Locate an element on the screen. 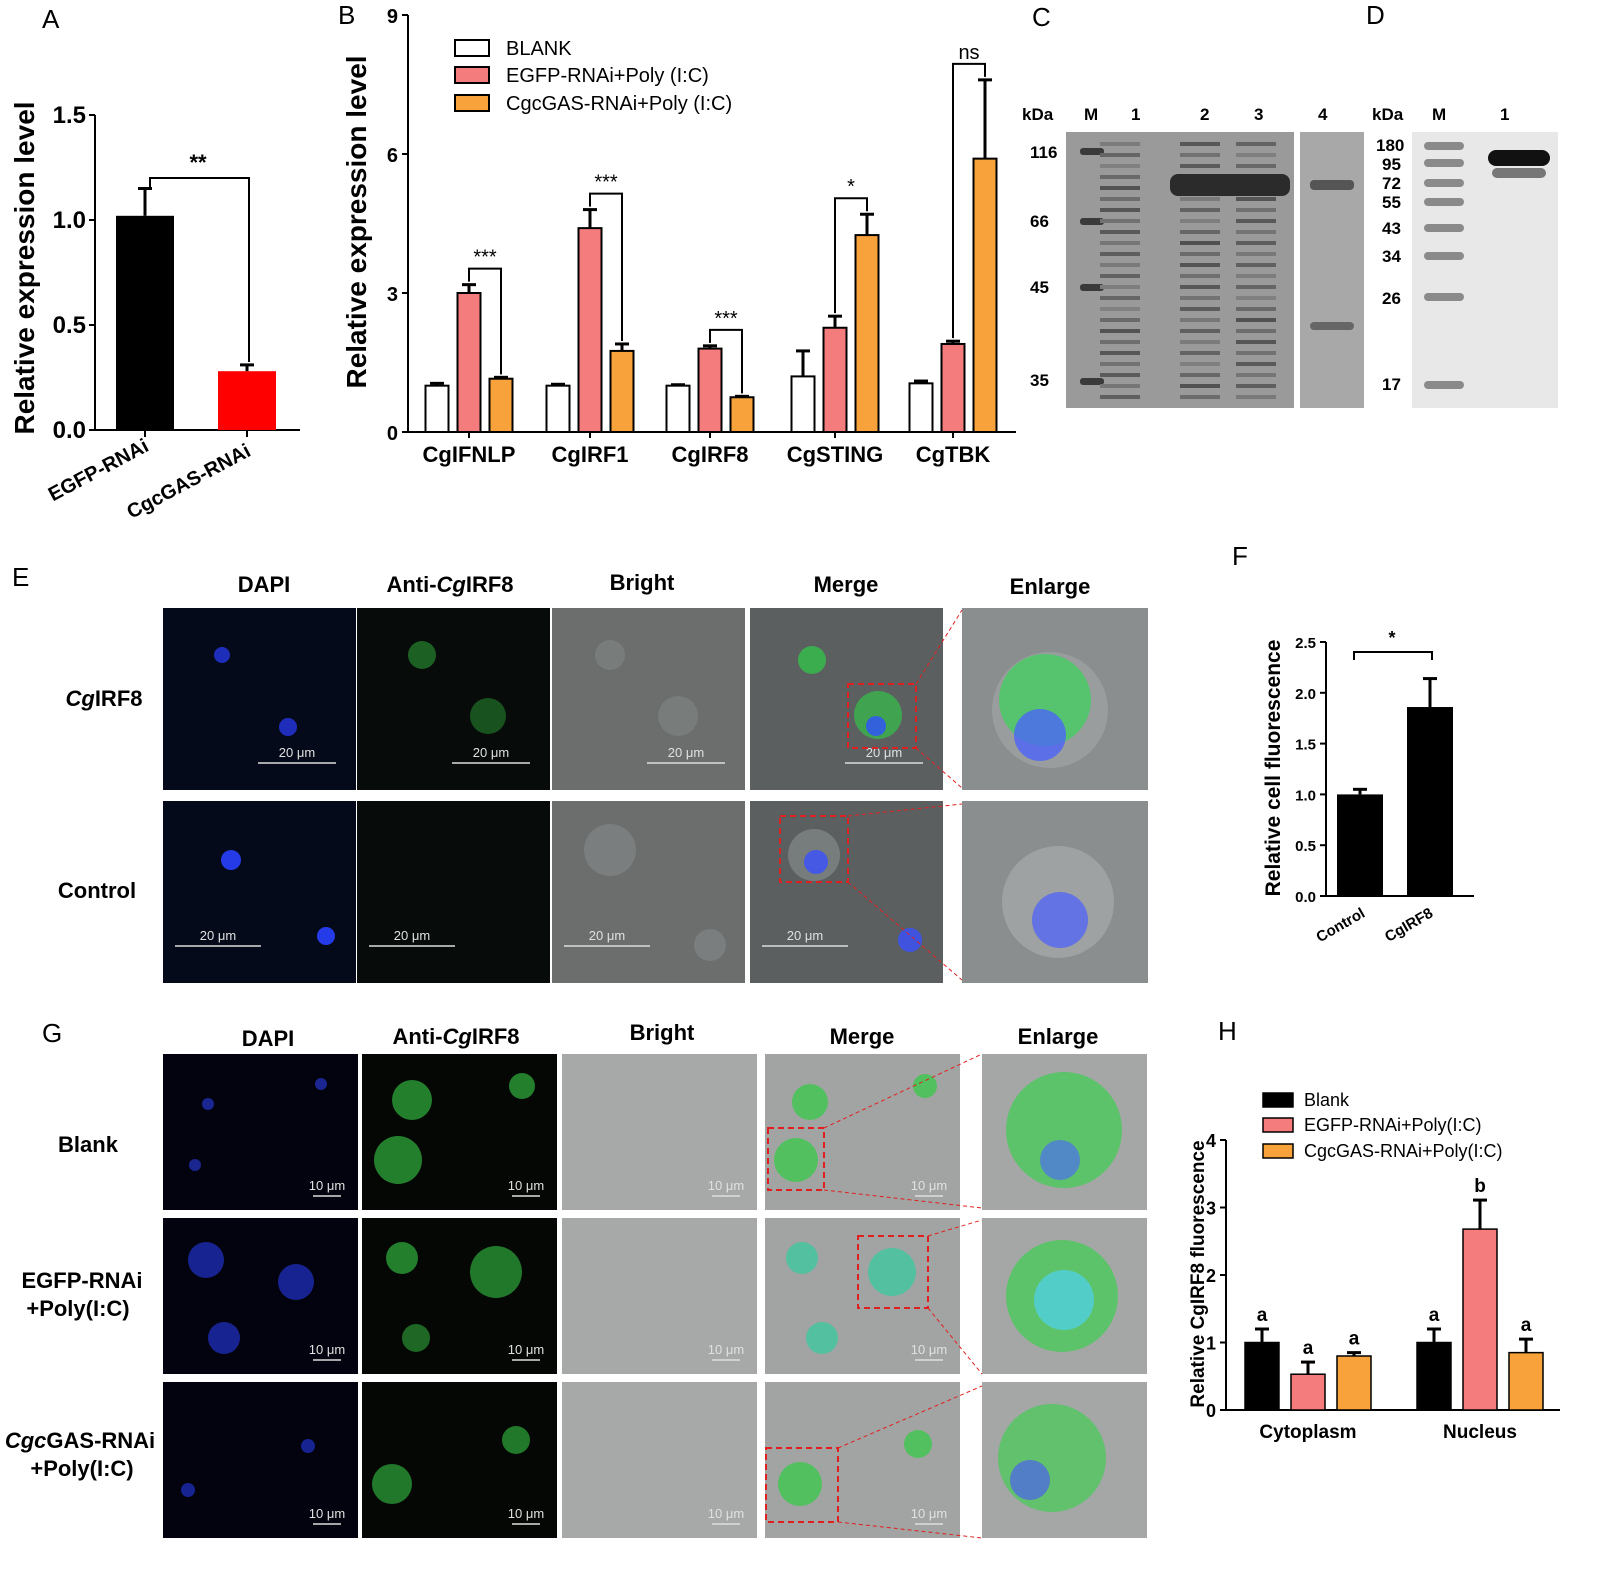 The height and width of the screenshot is (1579, 1600). panel-f-xtick: Control is located at coordinates (1340, 925).